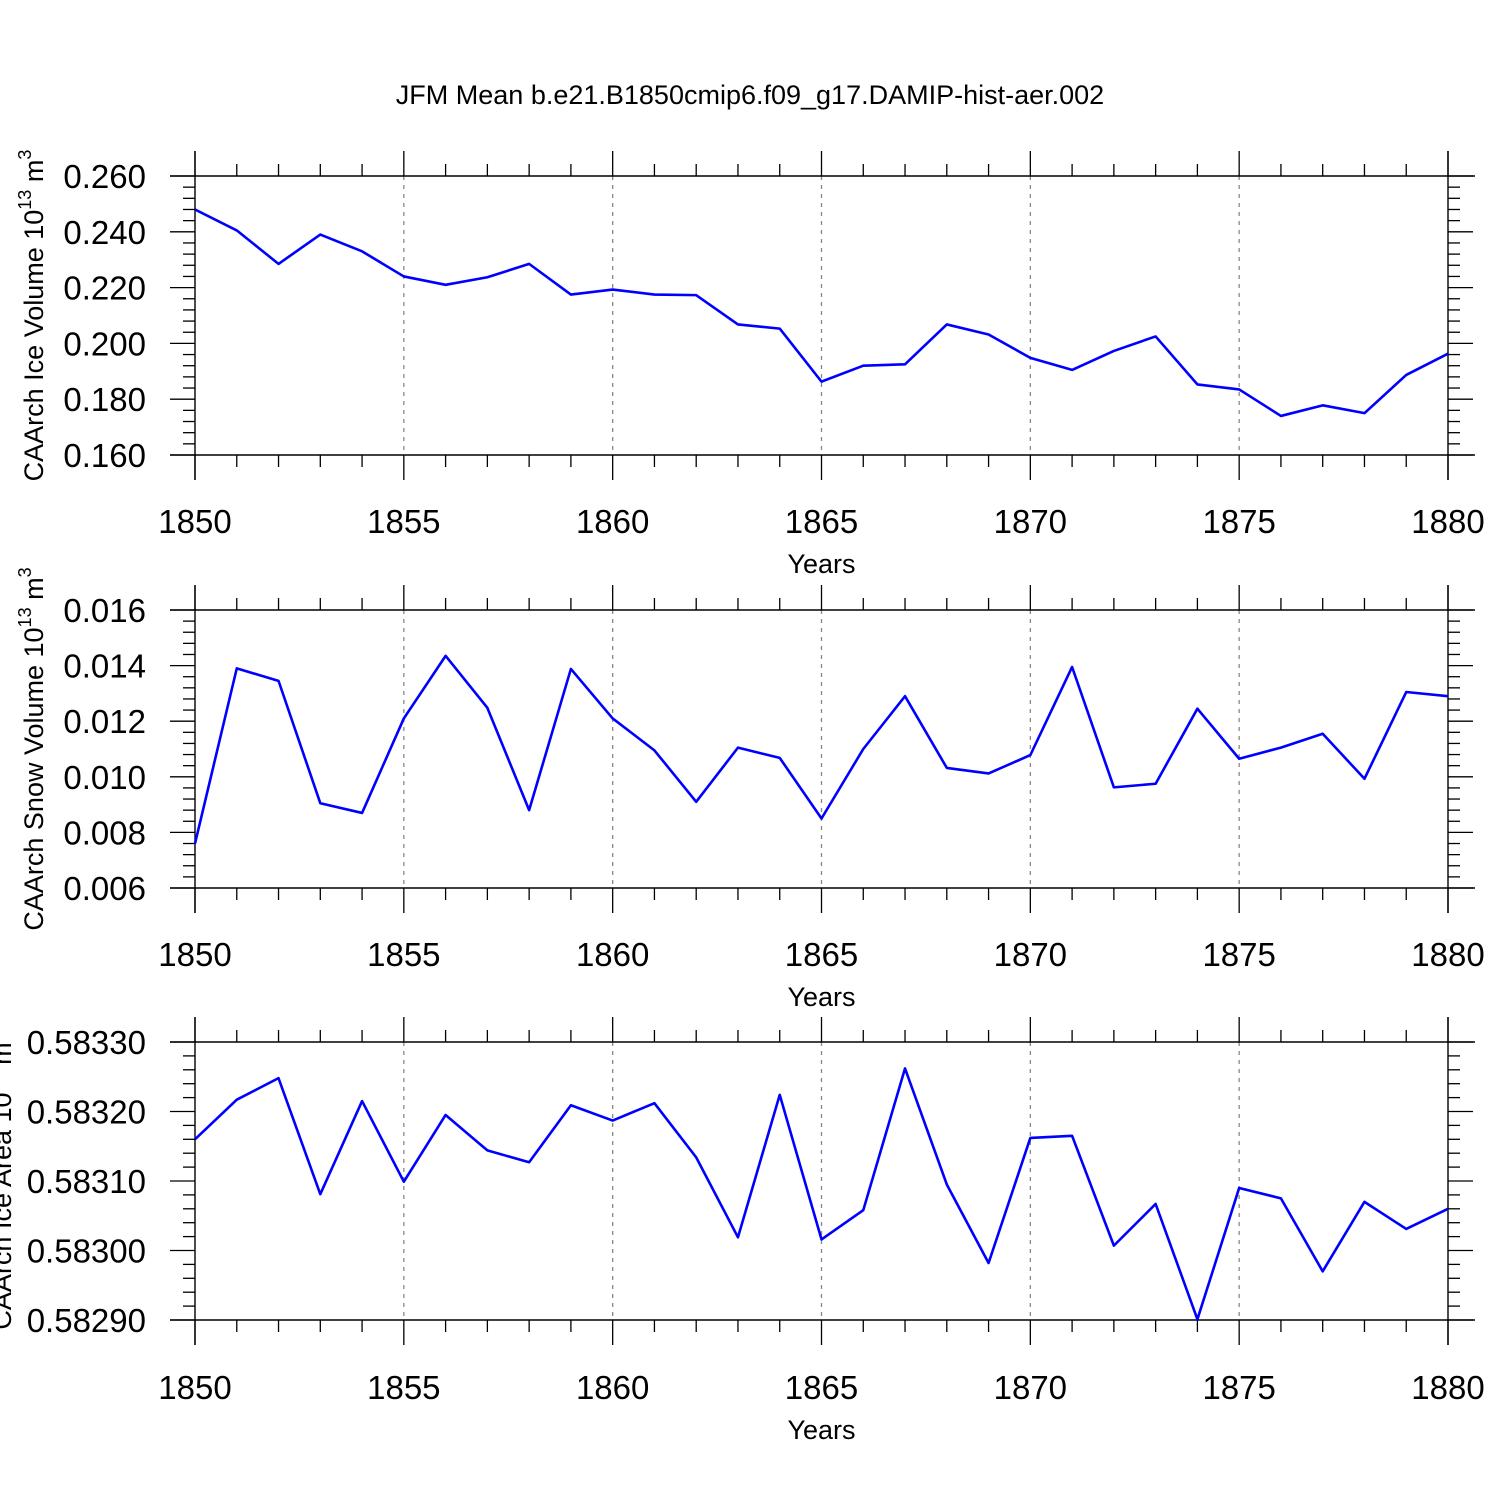 Image resolution: width=1500 pixels, height=1505 pixels. I want to click on panel-2-x-tick-label: 1860, so click(612, 954).